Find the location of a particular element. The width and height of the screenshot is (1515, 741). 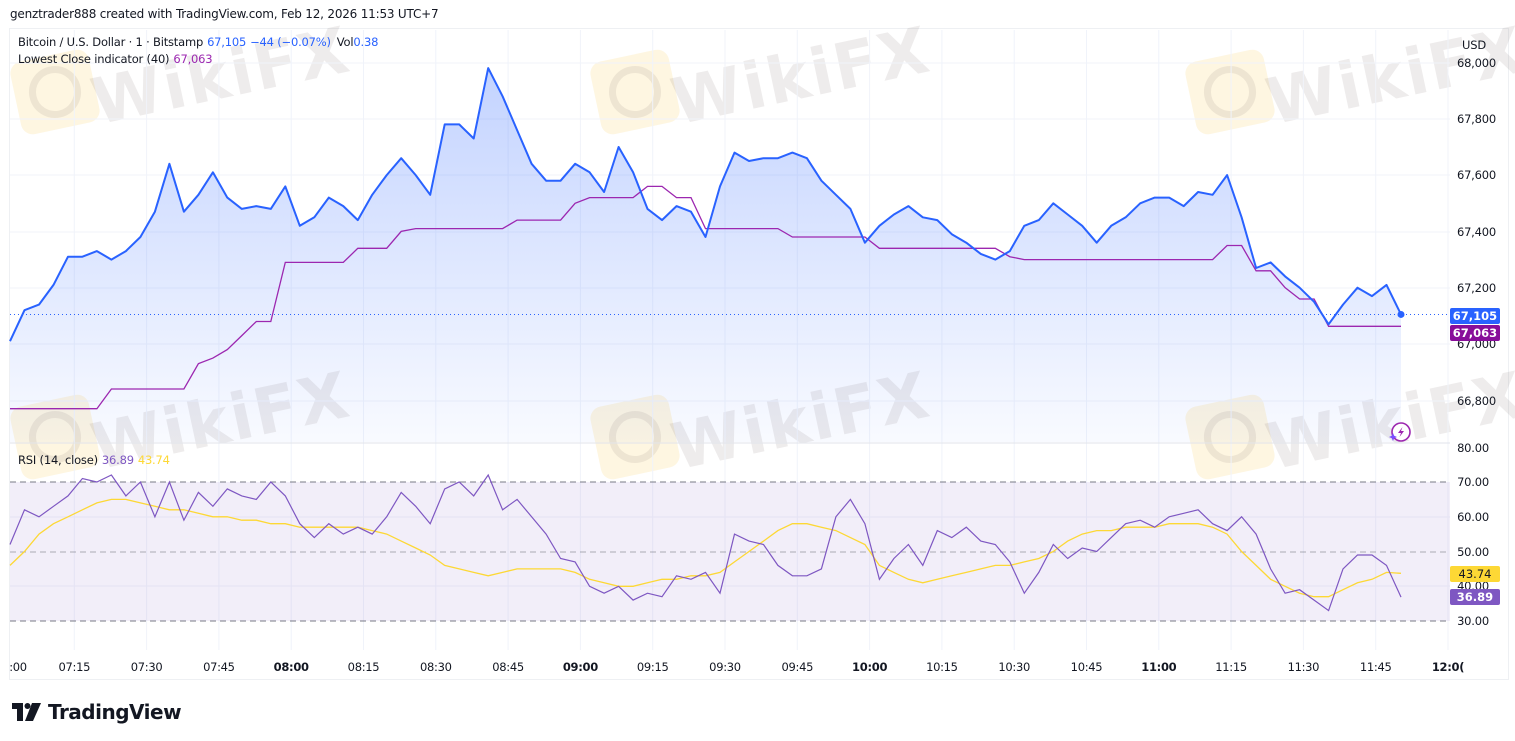

rsi-value: 36.89 is located at coordinates (117, 460).